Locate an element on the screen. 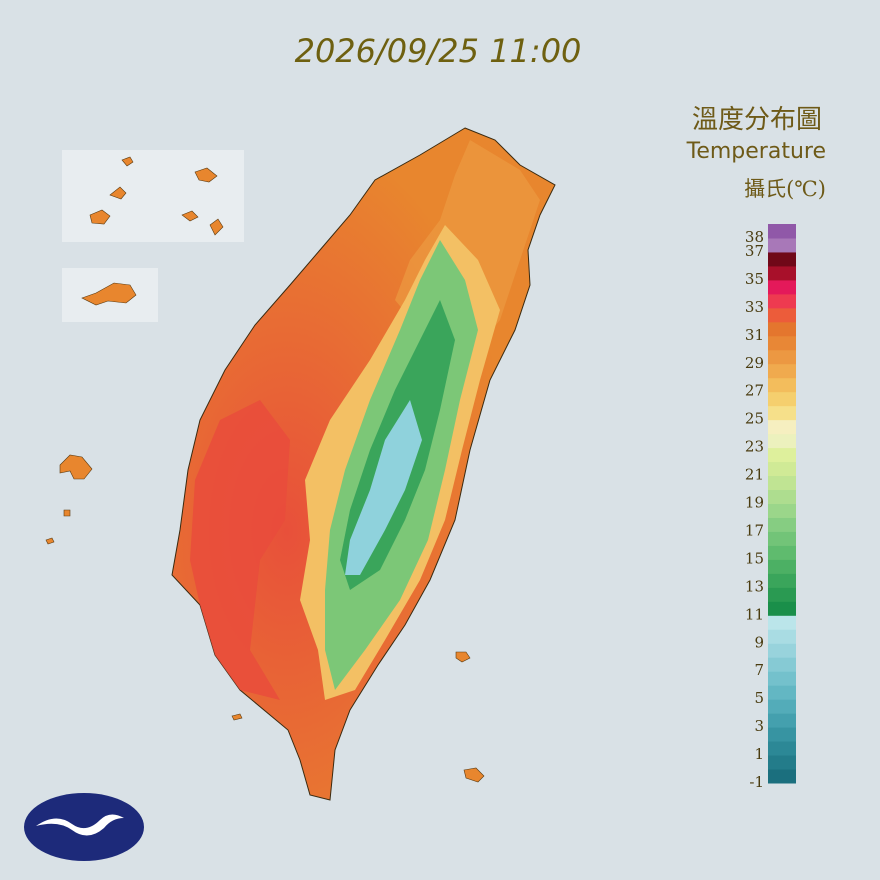 The width and height of the screenshot is (880, 880). orchid-island is located at coordinates (474, 775).